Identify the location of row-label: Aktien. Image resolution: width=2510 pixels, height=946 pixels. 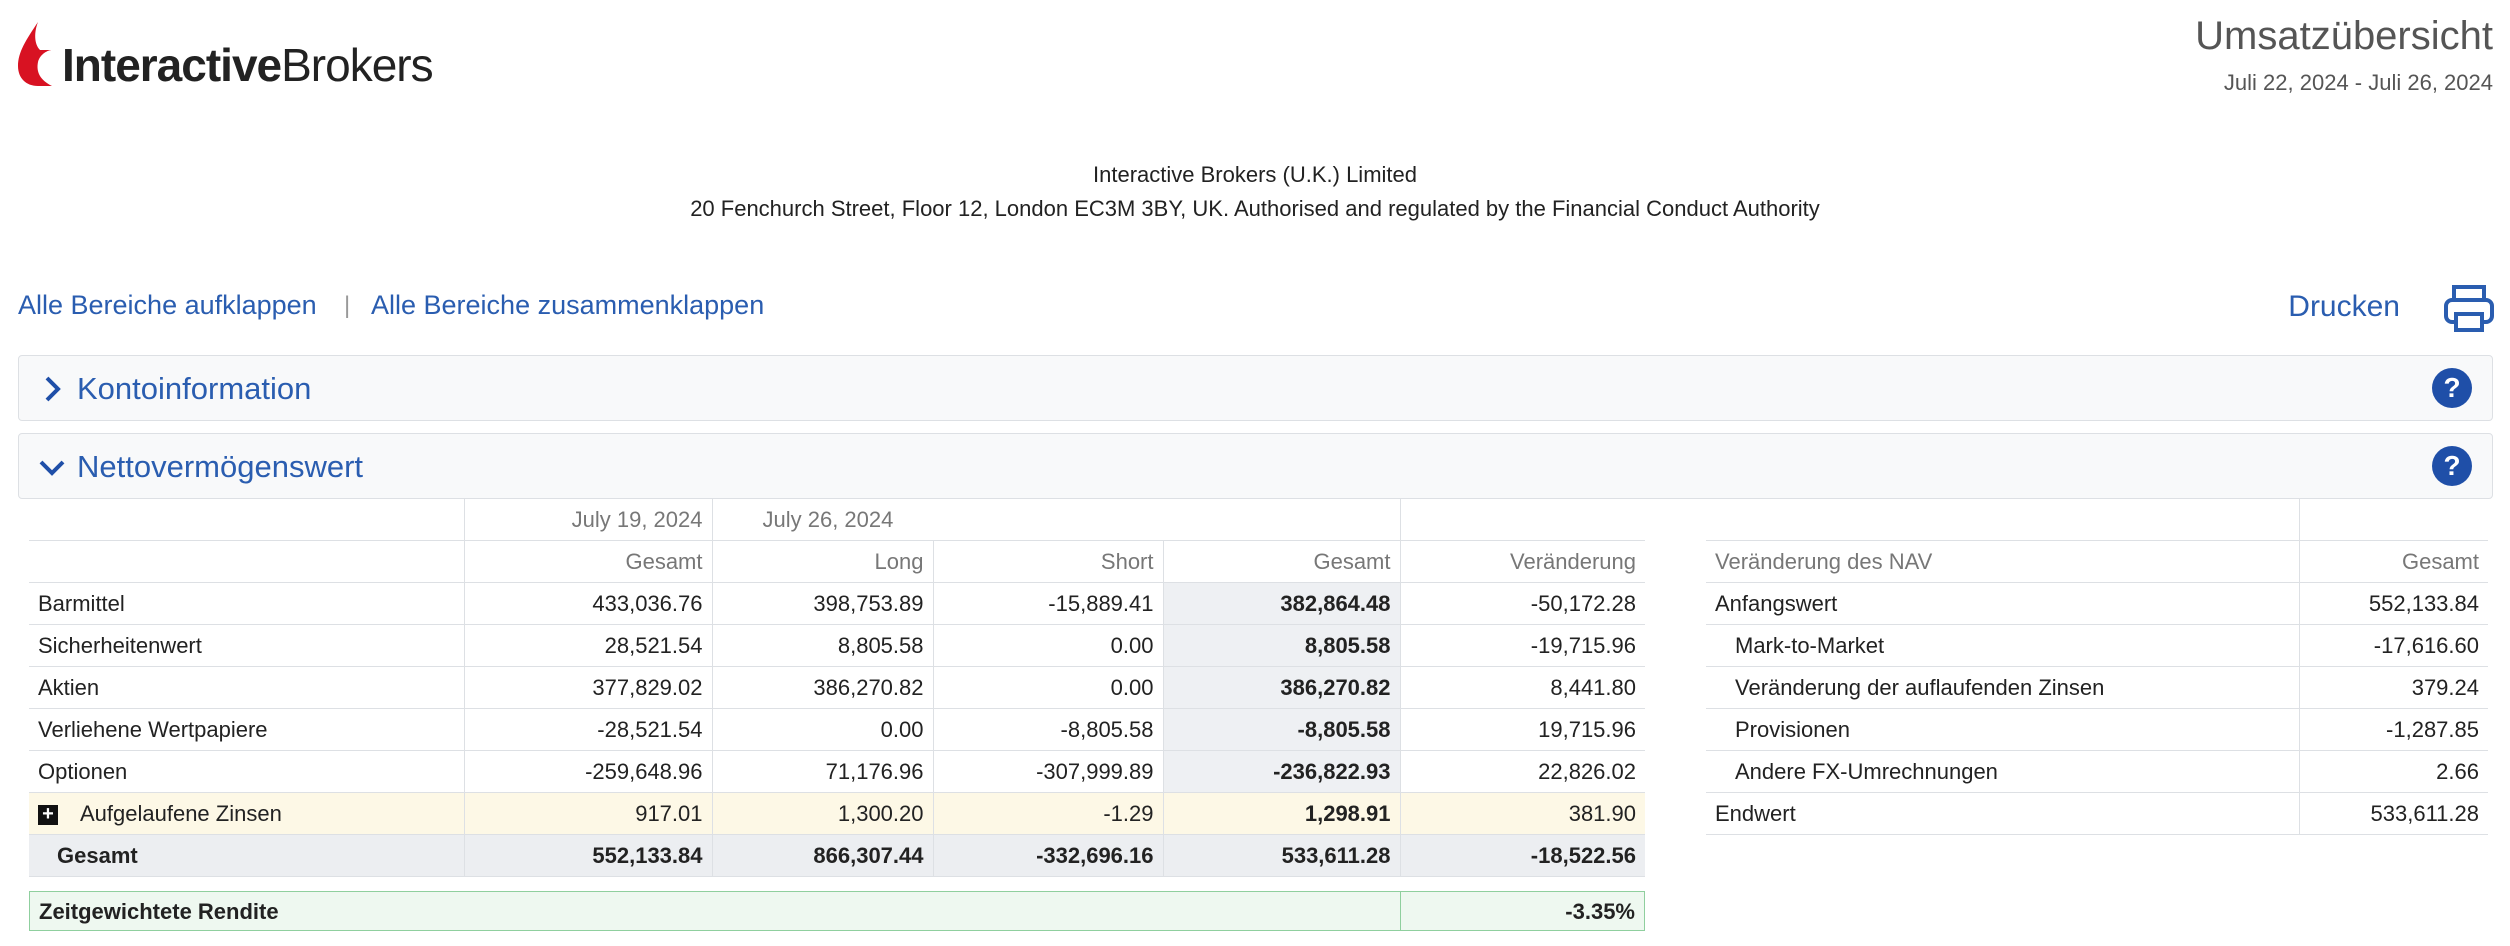
(247, 687).